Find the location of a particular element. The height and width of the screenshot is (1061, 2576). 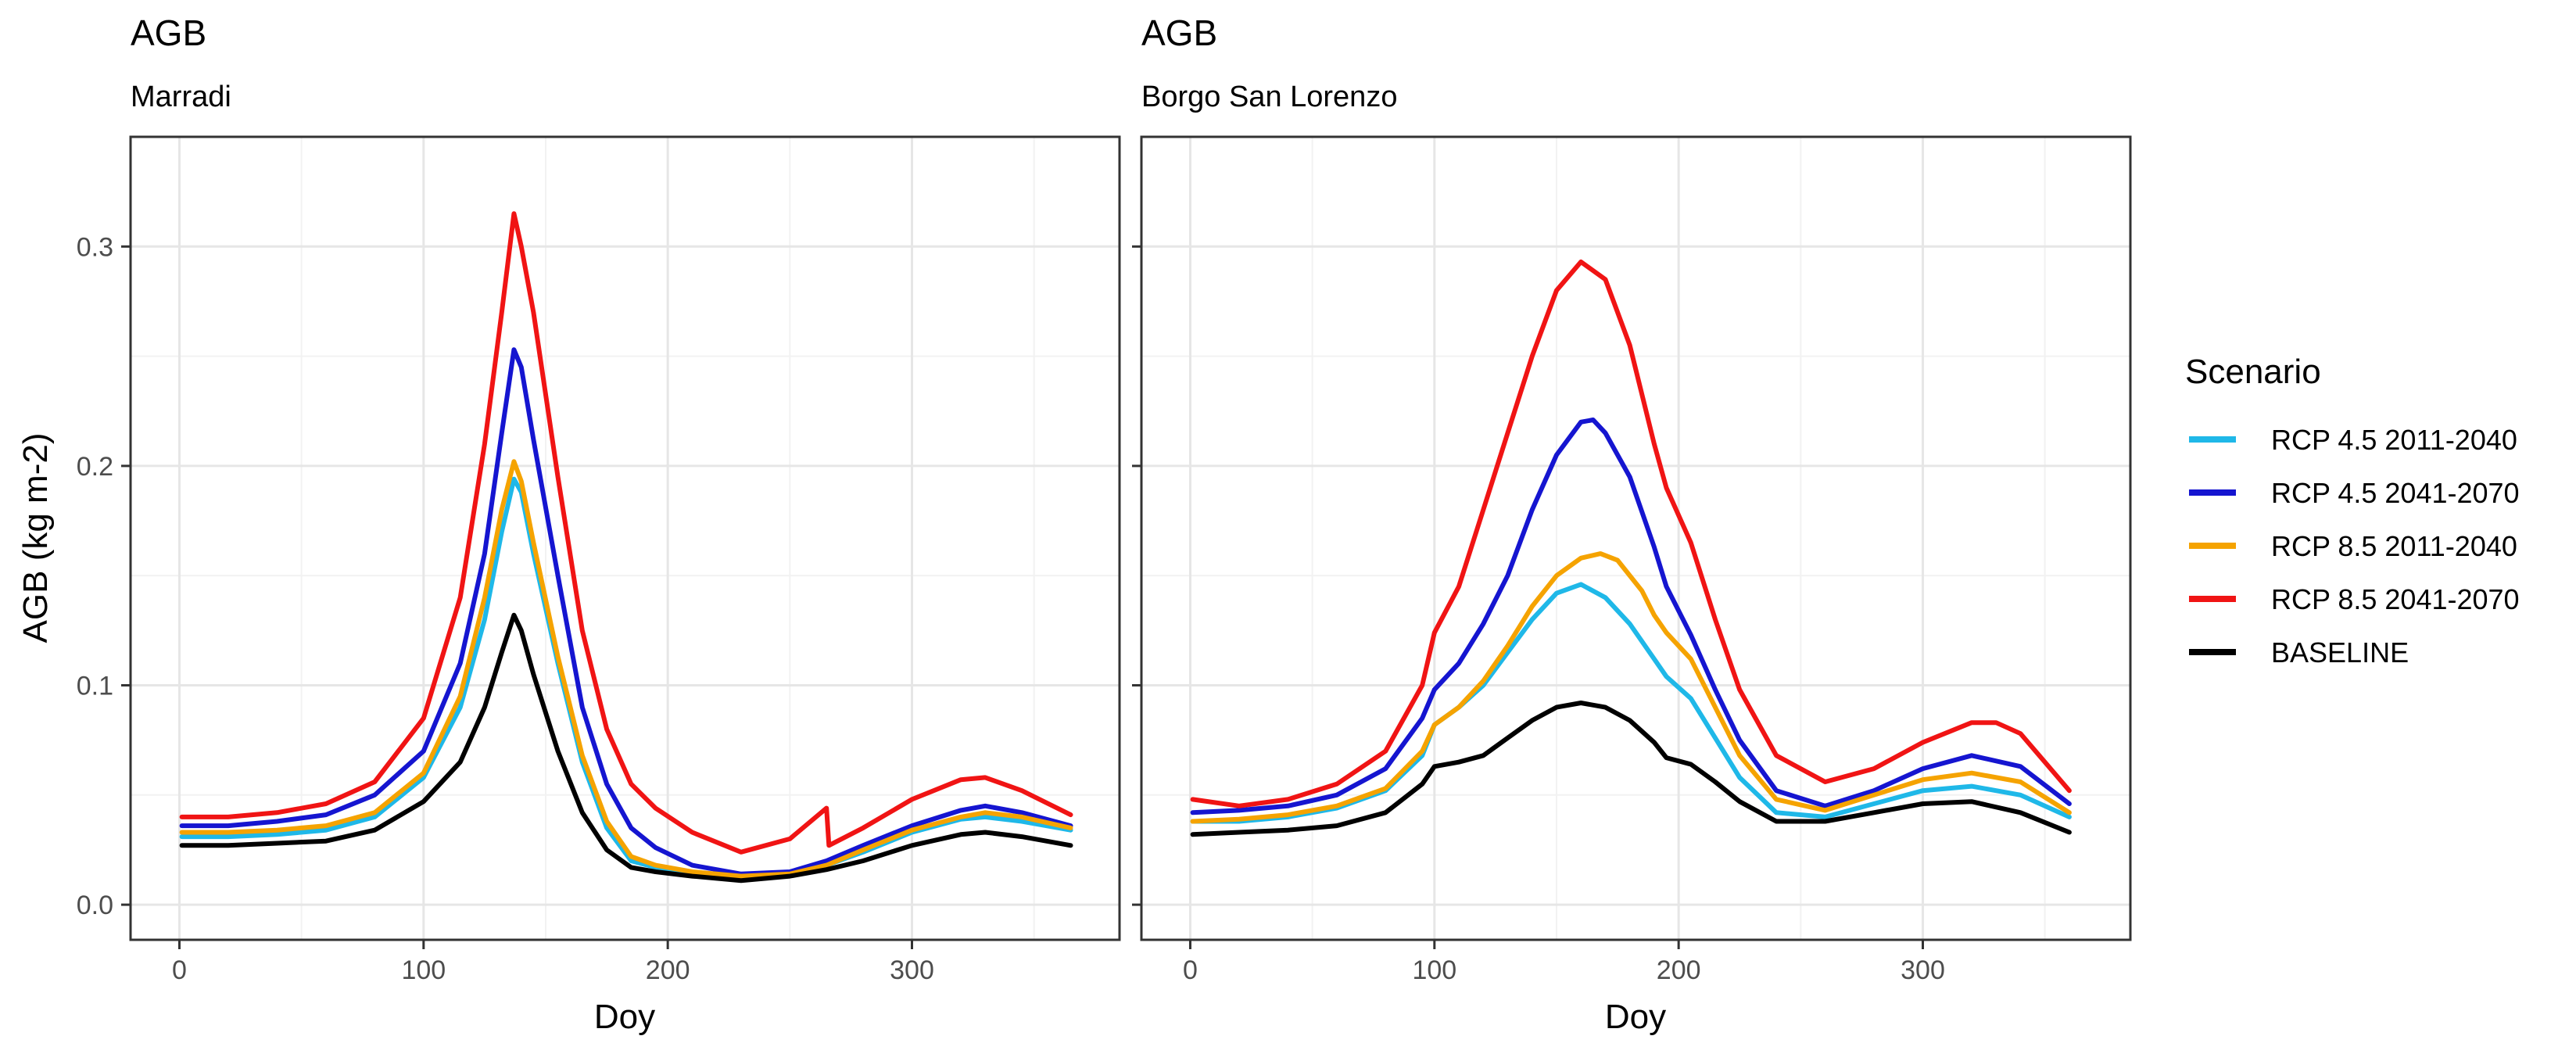

y-tick-label: 0.1 is located at coordinates (95, 686).